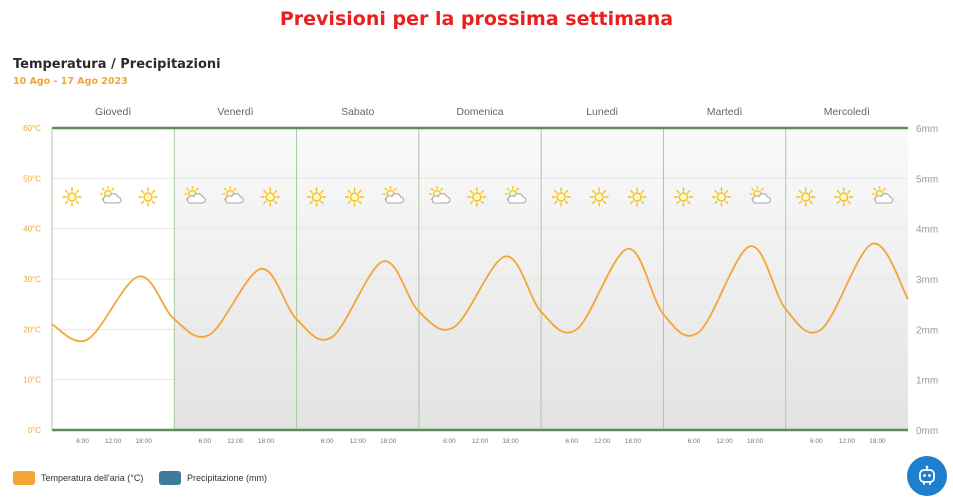 Image resolution: width=953 pixels, height=500 pixels. I want to click on robot-icon, so click(927, 475).